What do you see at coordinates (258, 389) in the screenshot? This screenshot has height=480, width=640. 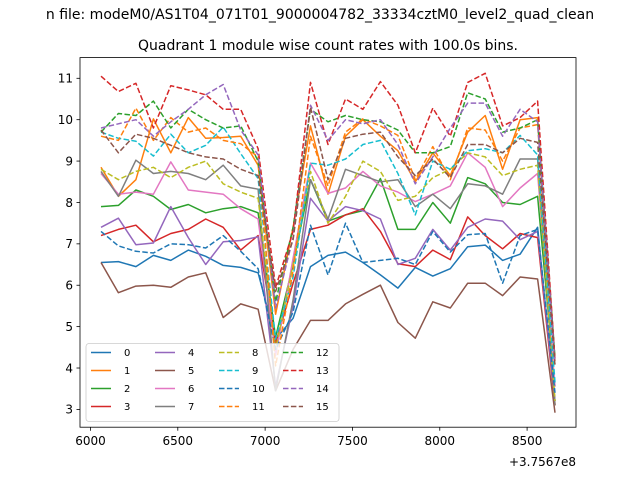 I see `legend-label-10: 10` at bounding box center [258, 389].